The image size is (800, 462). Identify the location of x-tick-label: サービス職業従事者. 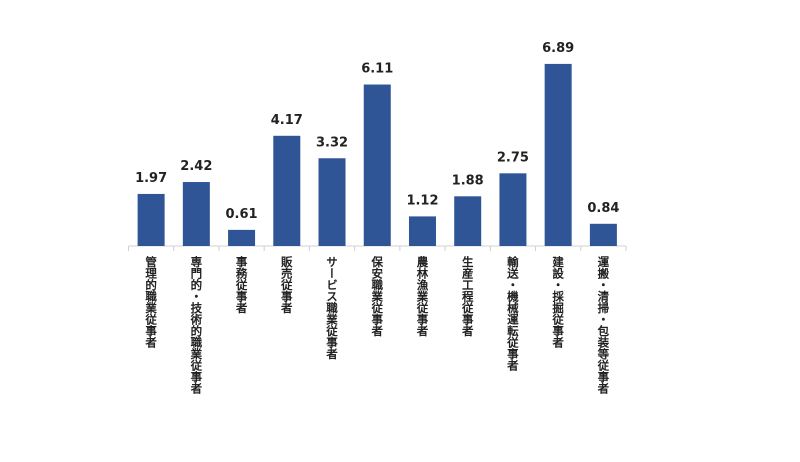
(332, 308).